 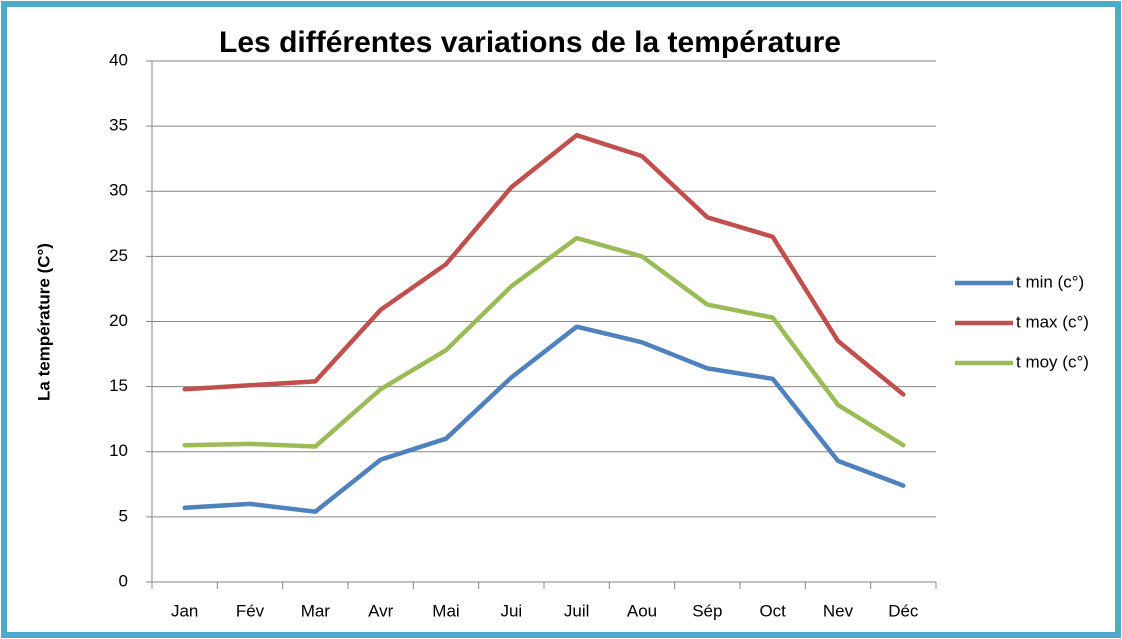 What do you see at coordinates (1052, 361) in the screenshot?
I see `legend-label: t moy (c°)` at bounding box center [1052, 361].